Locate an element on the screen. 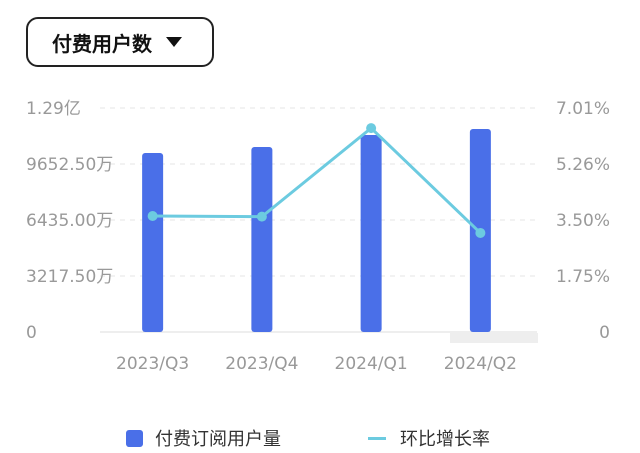 This screenshot has width=640, height=453. legend-item-bar: 付费订阅用户量 is located at coordinates (203, 438).